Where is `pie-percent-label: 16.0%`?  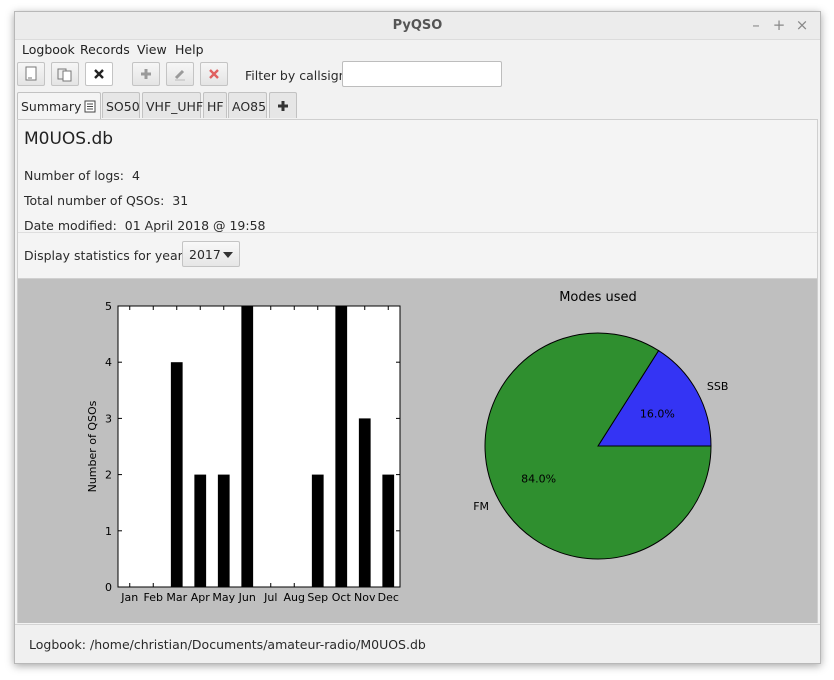
pie-percent-label: 16.0% is located at coordinates (657, 413).